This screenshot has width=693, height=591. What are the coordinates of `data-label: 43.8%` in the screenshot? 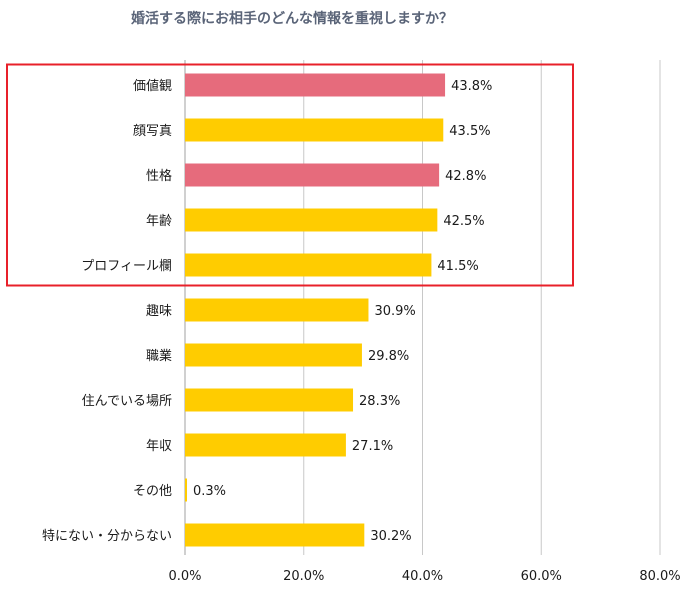 It's located at (471, 86).